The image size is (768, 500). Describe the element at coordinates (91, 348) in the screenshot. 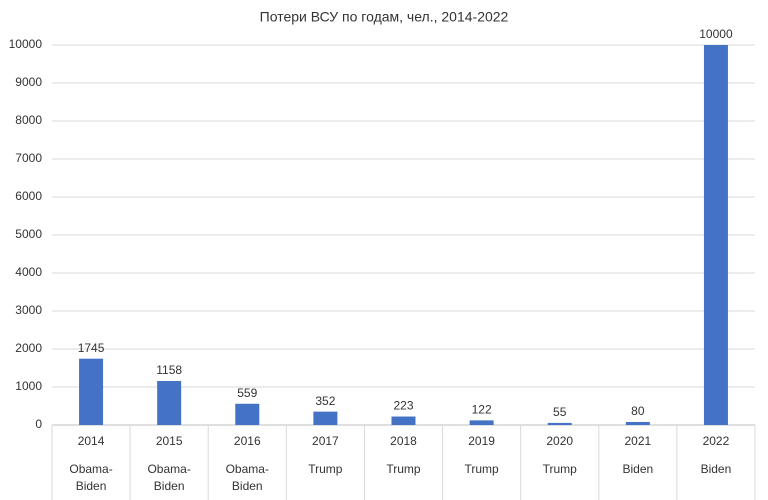

I see `data-label: 1745` at that location.